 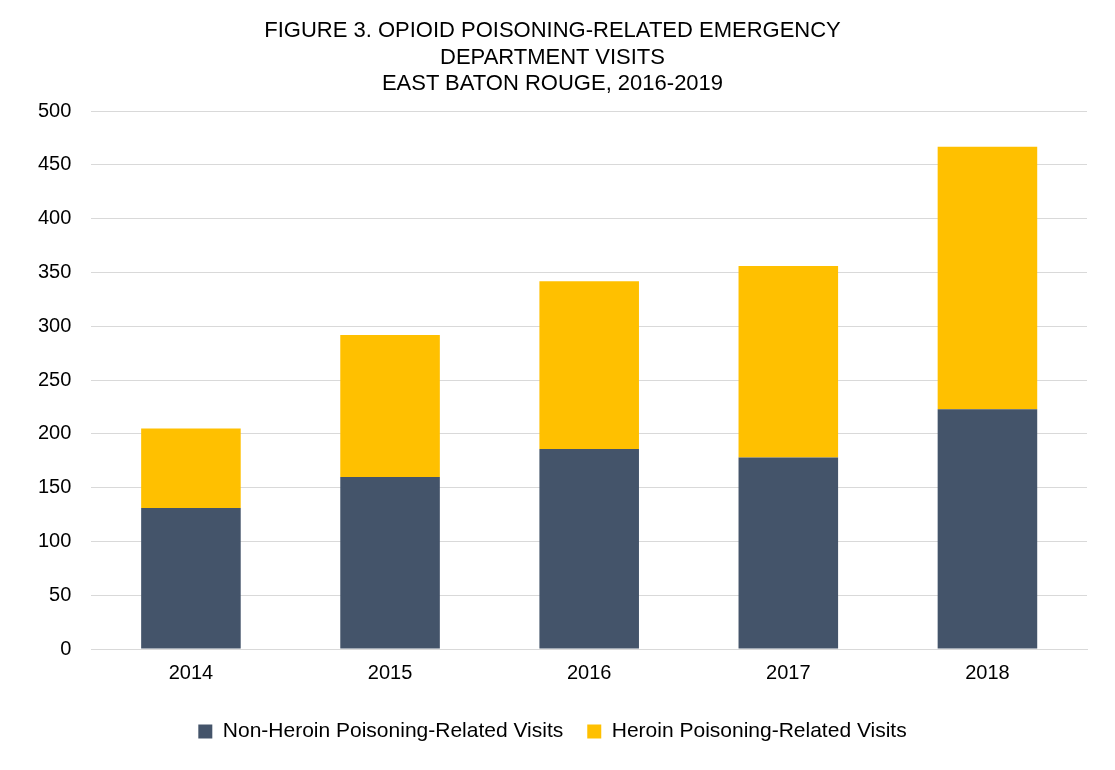 What do you see at coordinates (54, 378) in the screenshot?
I see `y-tick-label: 250` at bounding box center [54, 378].